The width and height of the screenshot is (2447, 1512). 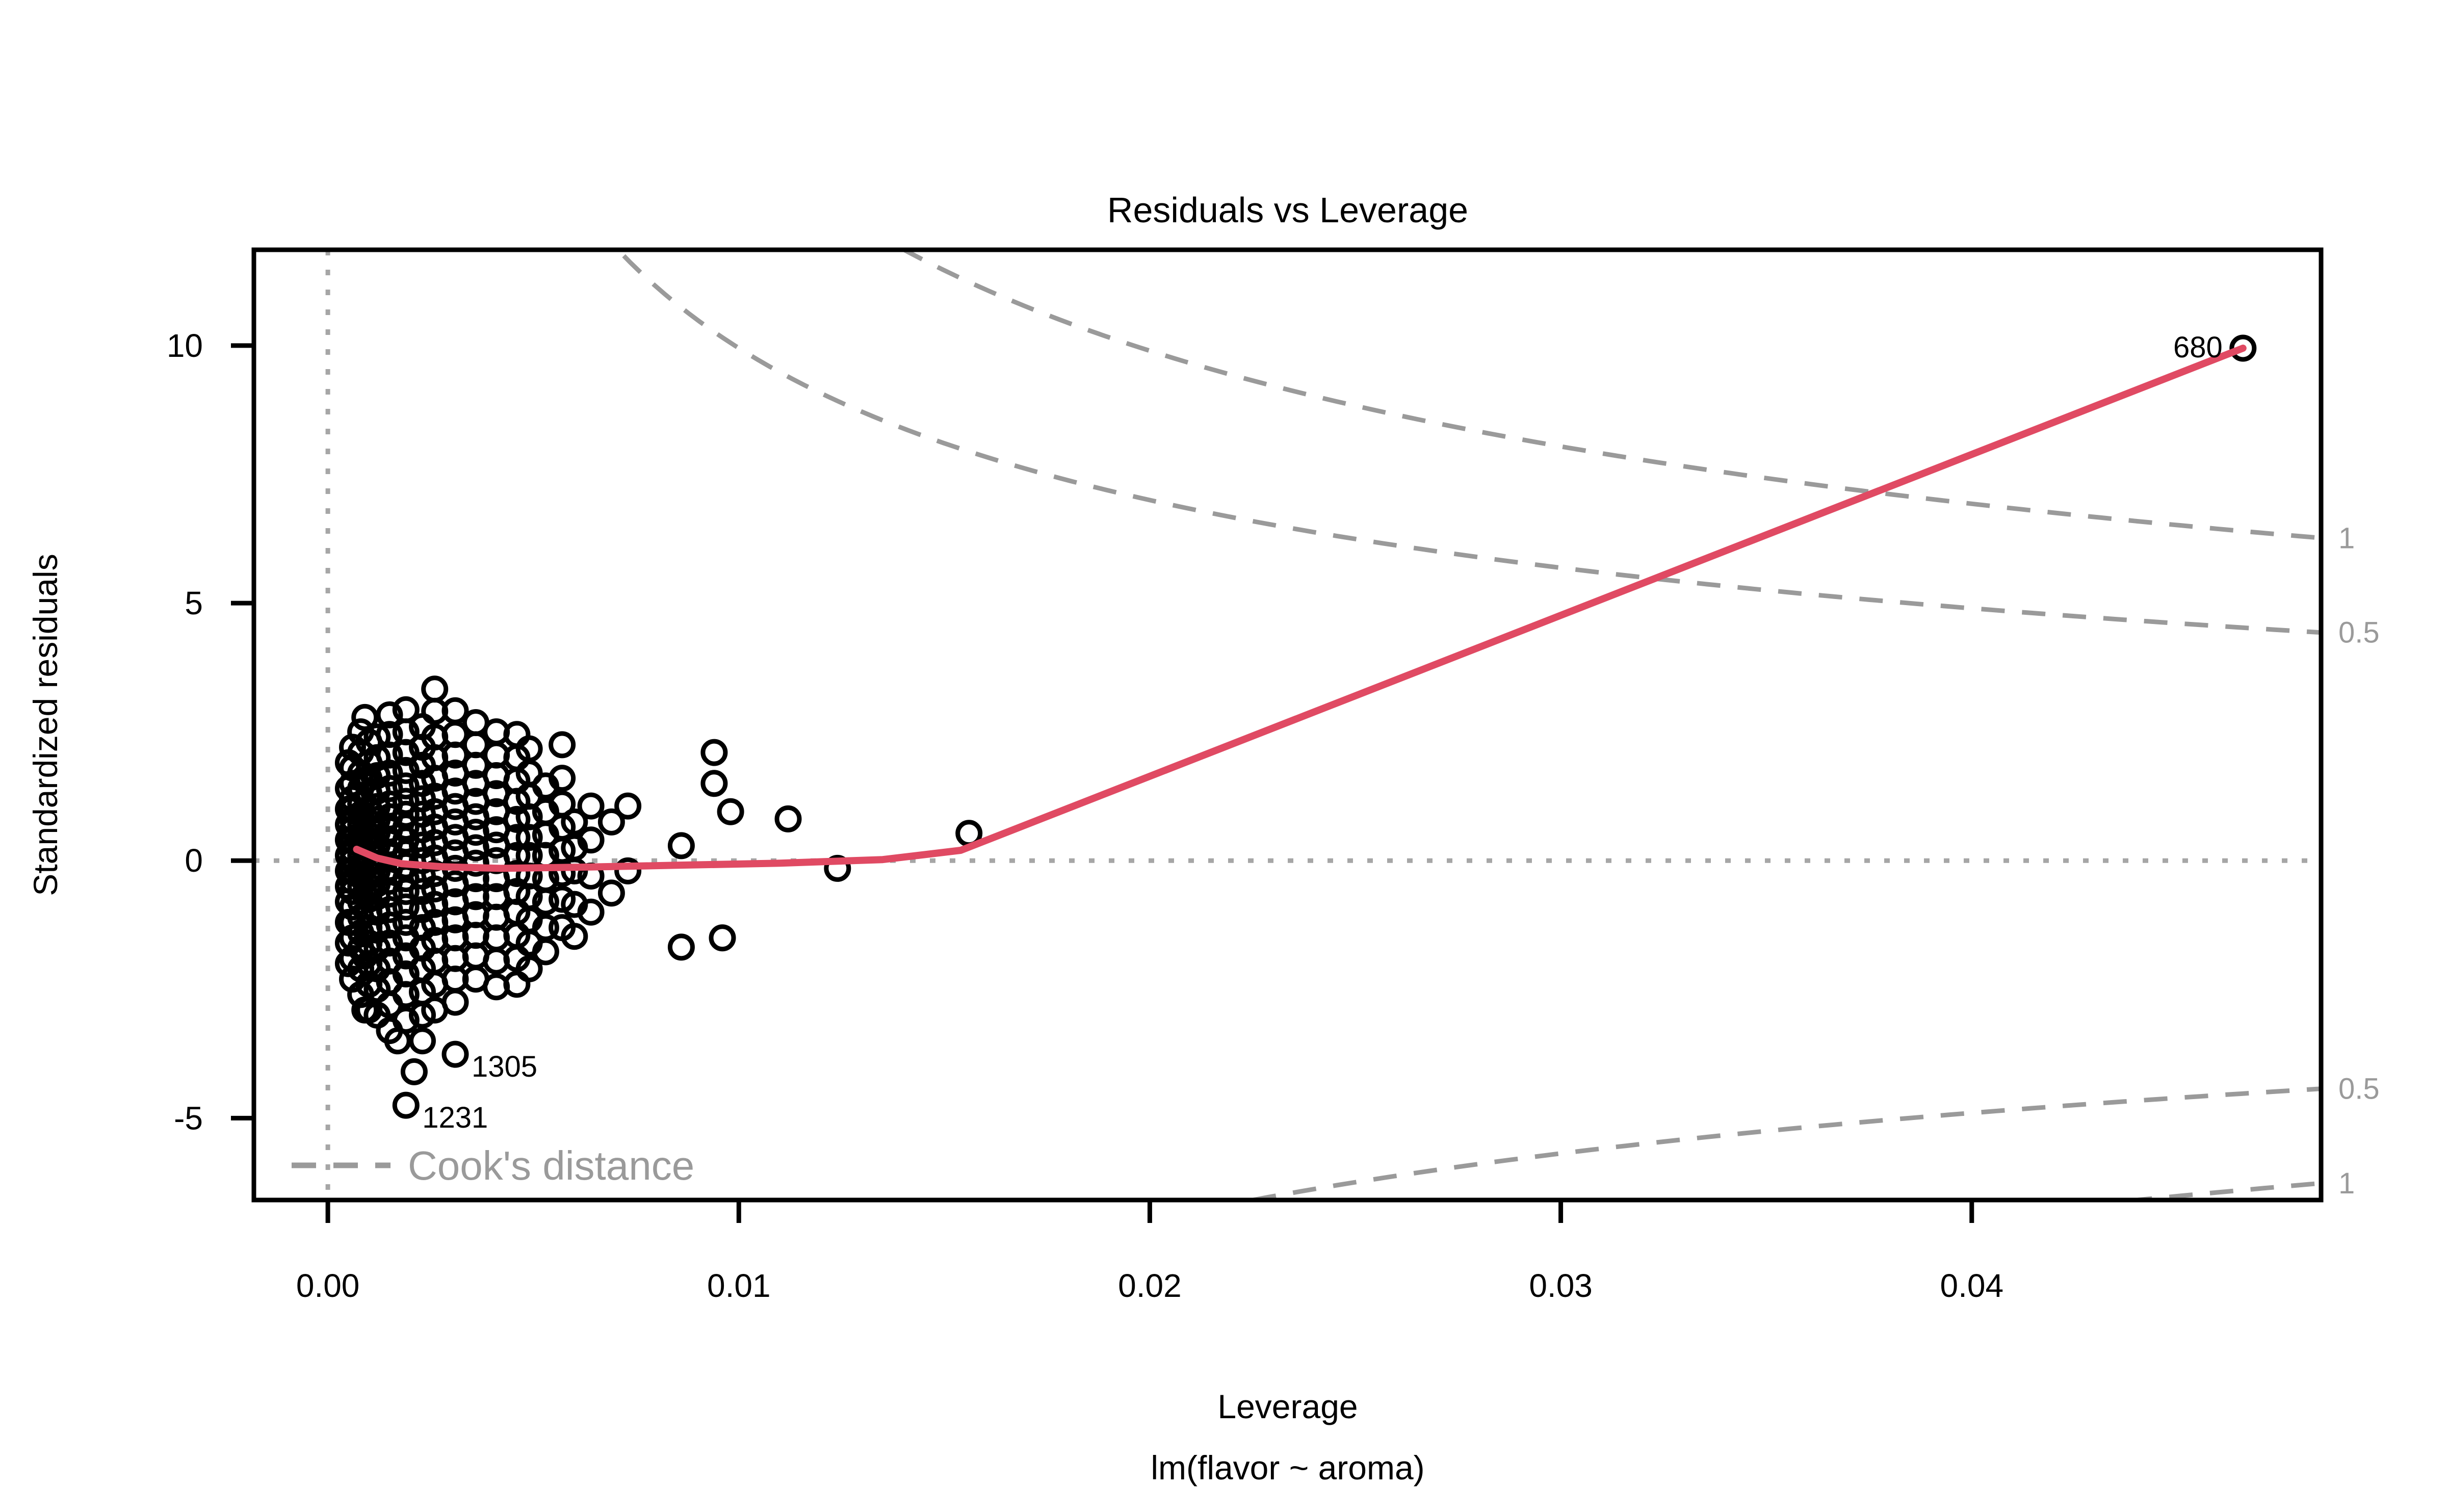 I want to click on x-axis-tick-label: 0.02, so click(x=1150, y=1285).